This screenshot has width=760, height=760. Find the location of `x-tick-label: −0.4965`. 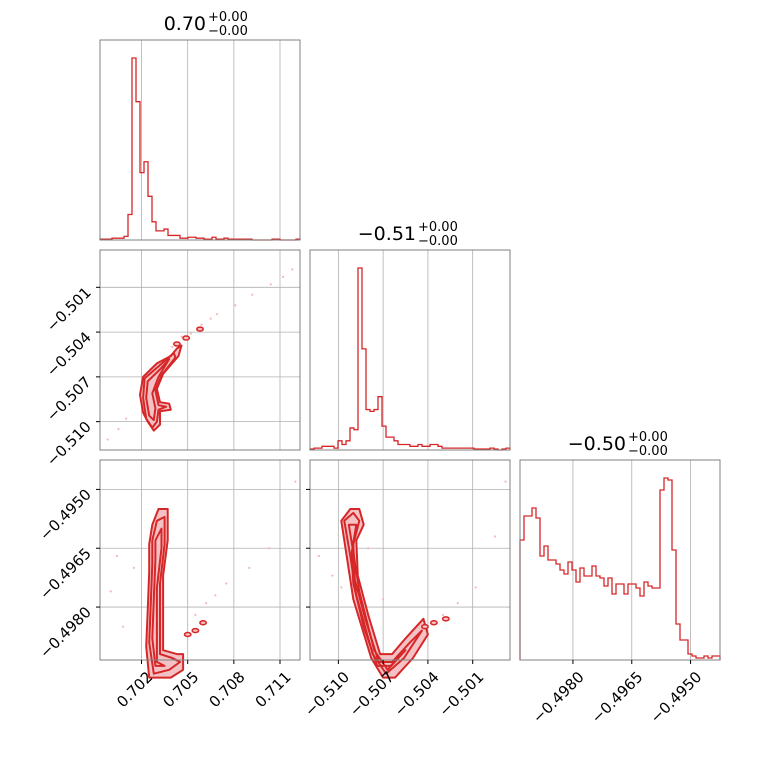

x-tick-label: −0.4965 is located at coordinates (617, 697).